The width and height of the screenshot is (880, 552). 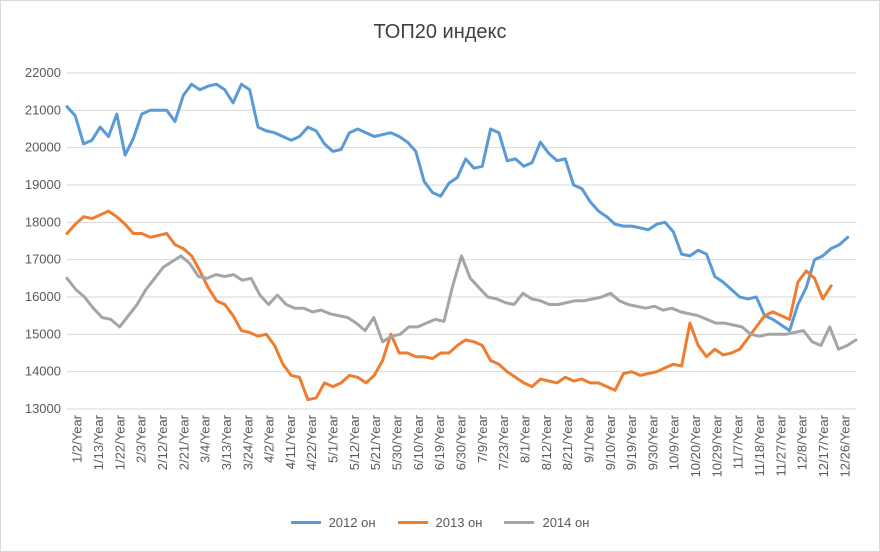 What do you see at coordinates (610, 442) in the screenshot?
I see `x-tick-label: 9/10/Year` at bounding box center [610, 442].